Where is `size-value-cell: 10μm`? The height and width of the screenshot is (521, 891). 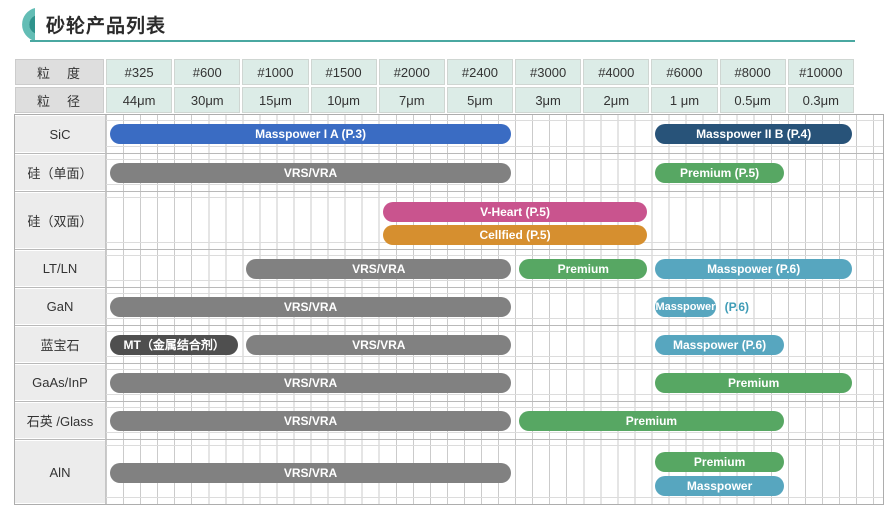 size-value-cell: 10μm is located at coordinates (344, 100).